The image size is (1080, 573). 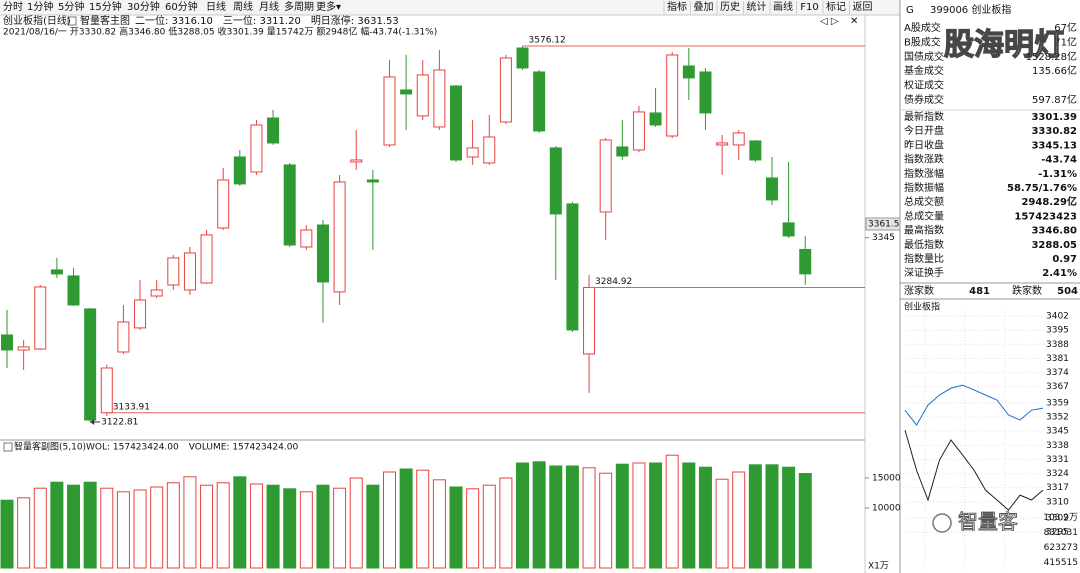 I want to click on chart-name: 创业板指(日线), so click(x=37, y=20).